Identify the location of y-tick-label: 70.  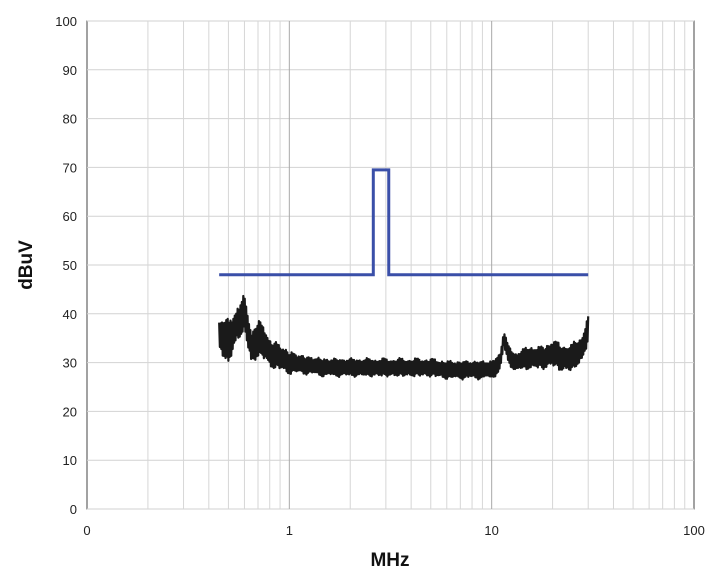
(70, 167).